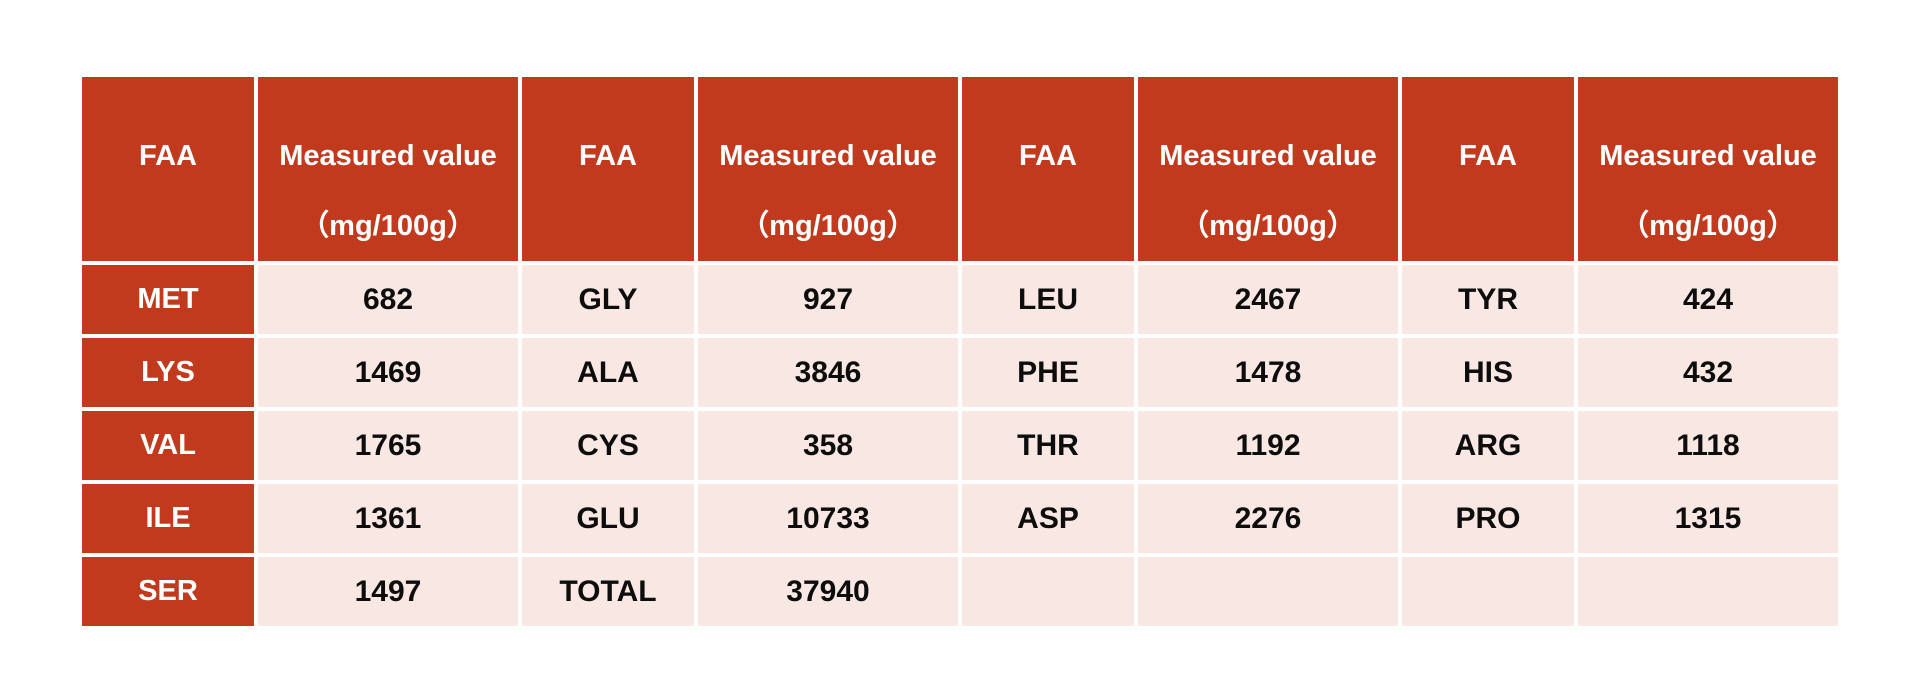 This screenshot has height=697, width=1917. I want to click on faa-name-cell: CYS, so click(608, 445).